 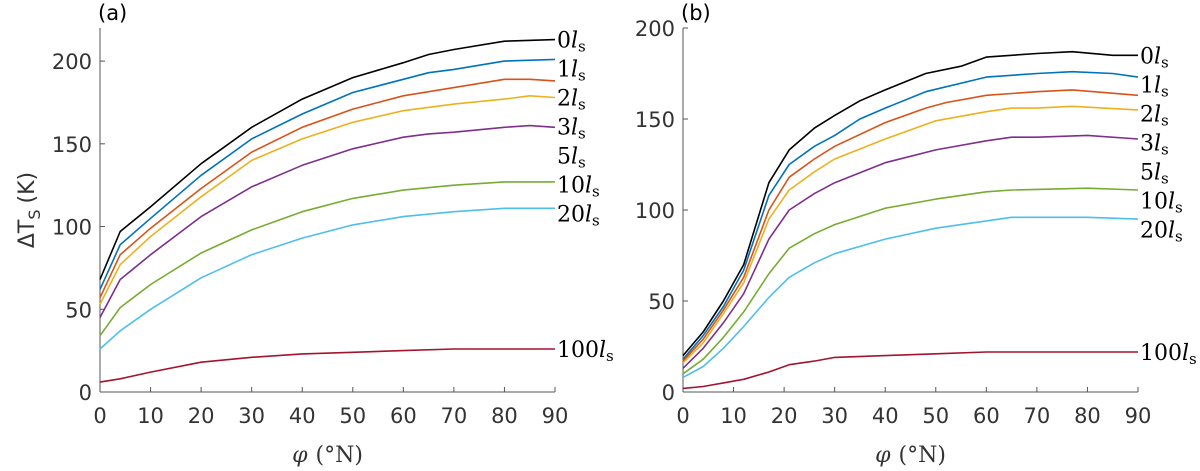 I want to click on y-label-unit: (K), so click(x=27, y=188).